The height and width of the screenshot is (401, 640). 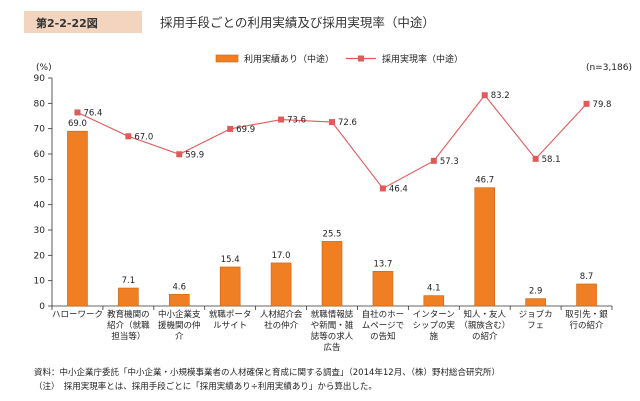 What do you see at coordinates (128, 314) in the screenshot?
I see `category-label: 教育機関の` at bounding box center [128, 314].